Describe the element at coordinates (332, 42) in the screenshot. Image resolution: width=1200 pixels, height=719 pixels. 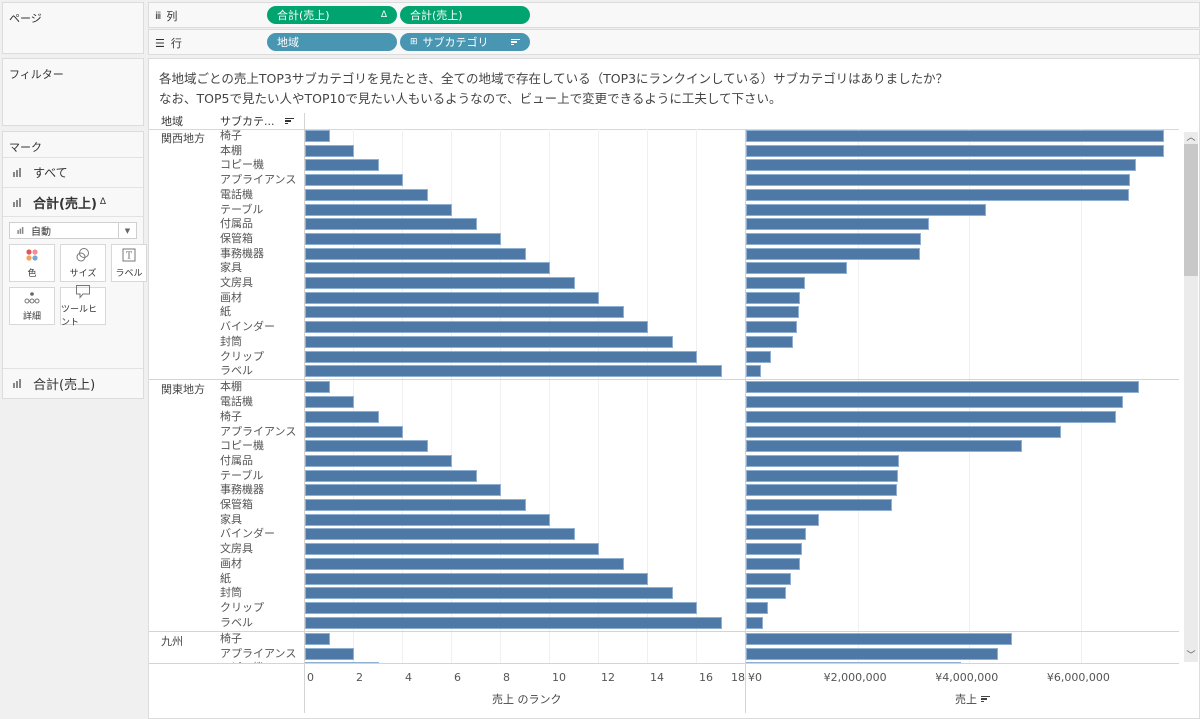
I see `rows-pill-region: 地域` at that location.